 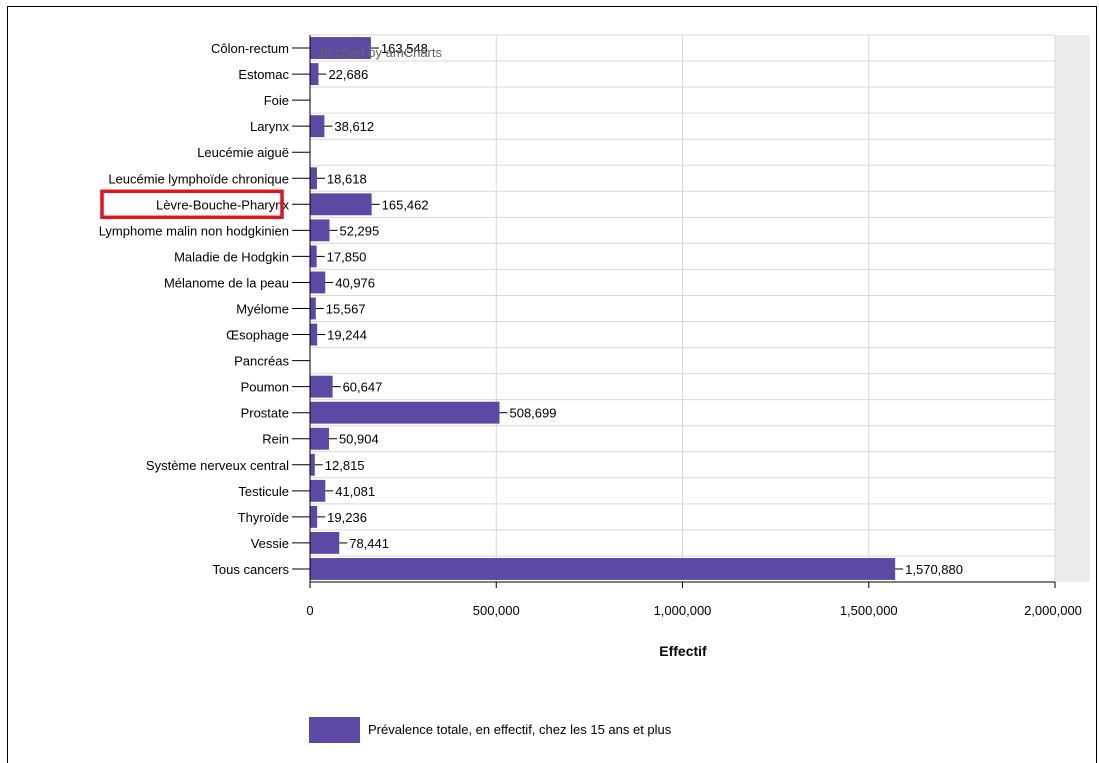 What do you see at coordinates (263, 491) in the screenshot?
I see `category-label: Testicule` at bounding box center [263, 491].